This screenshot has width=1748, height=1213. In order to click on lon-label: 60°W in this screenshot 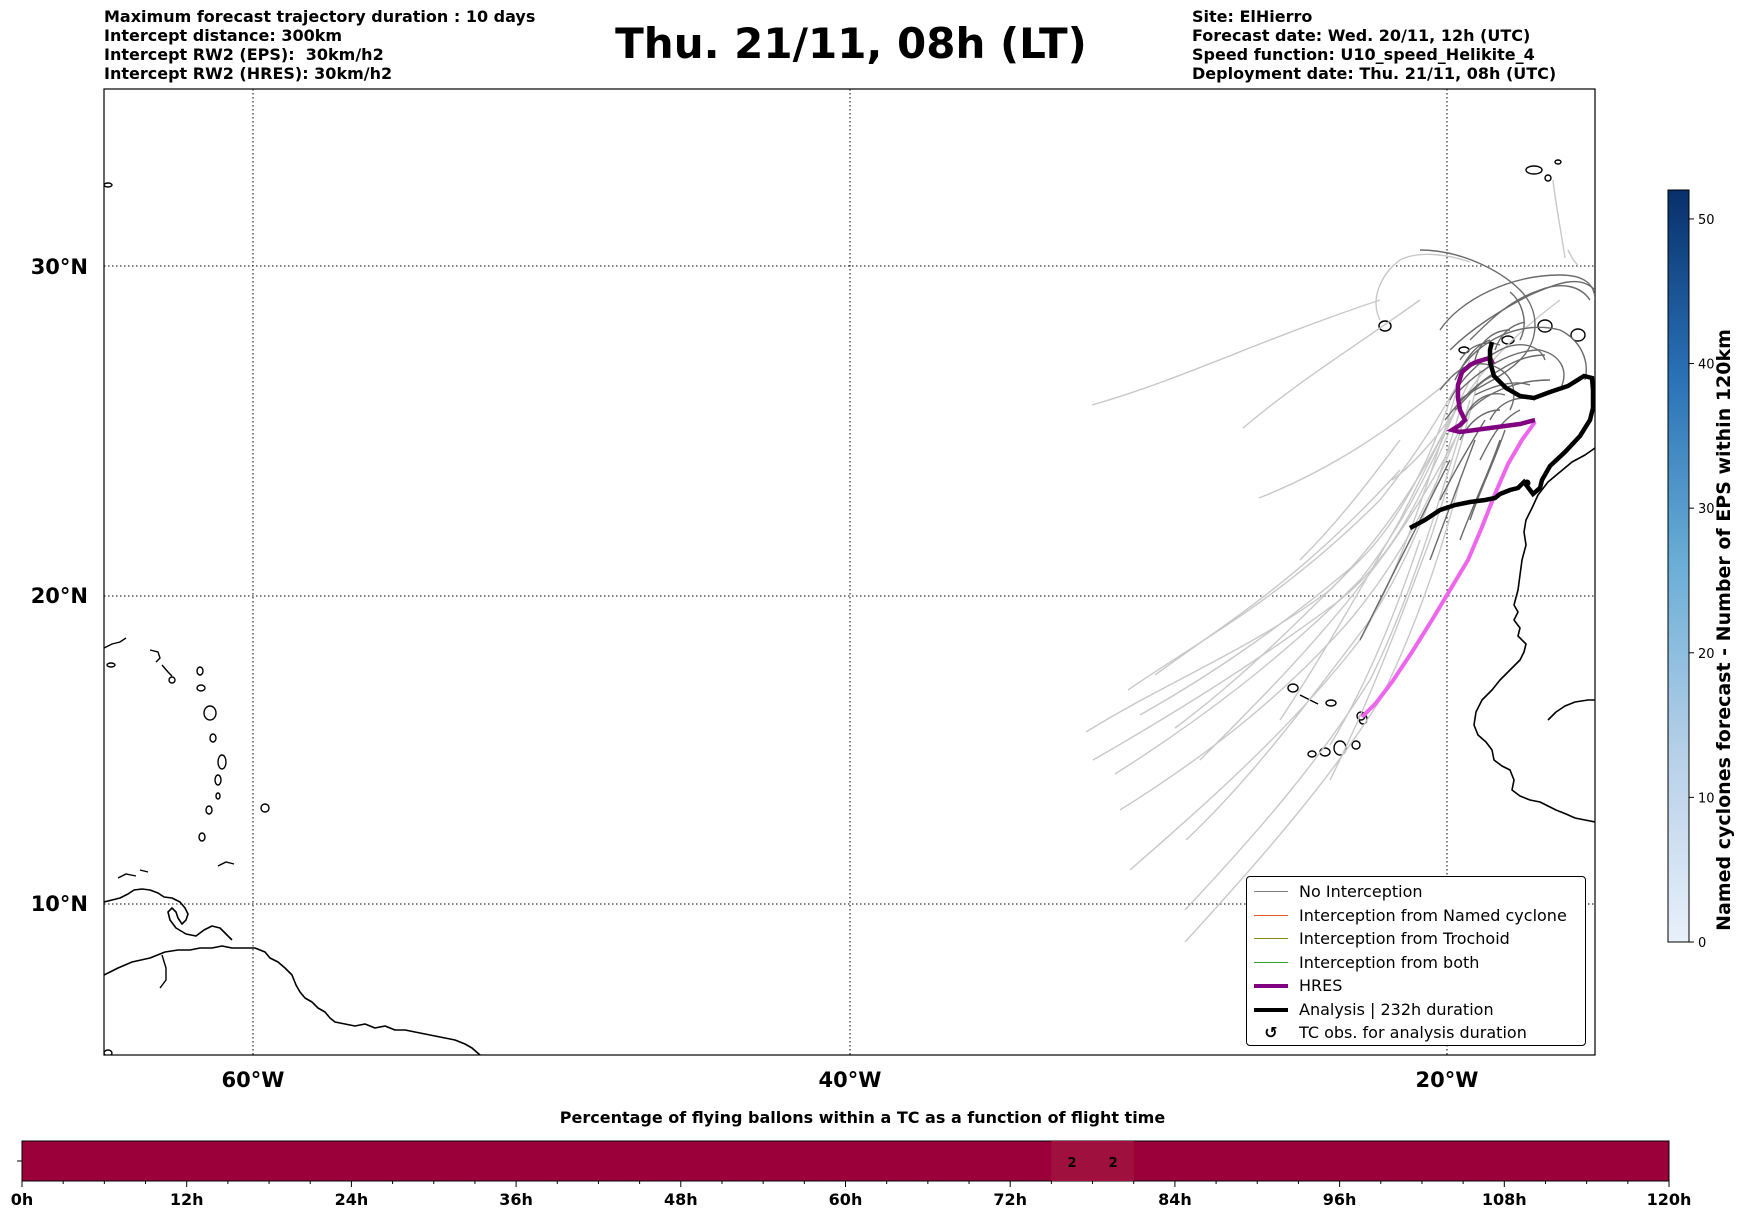, I will do `click(253, 1080)`.